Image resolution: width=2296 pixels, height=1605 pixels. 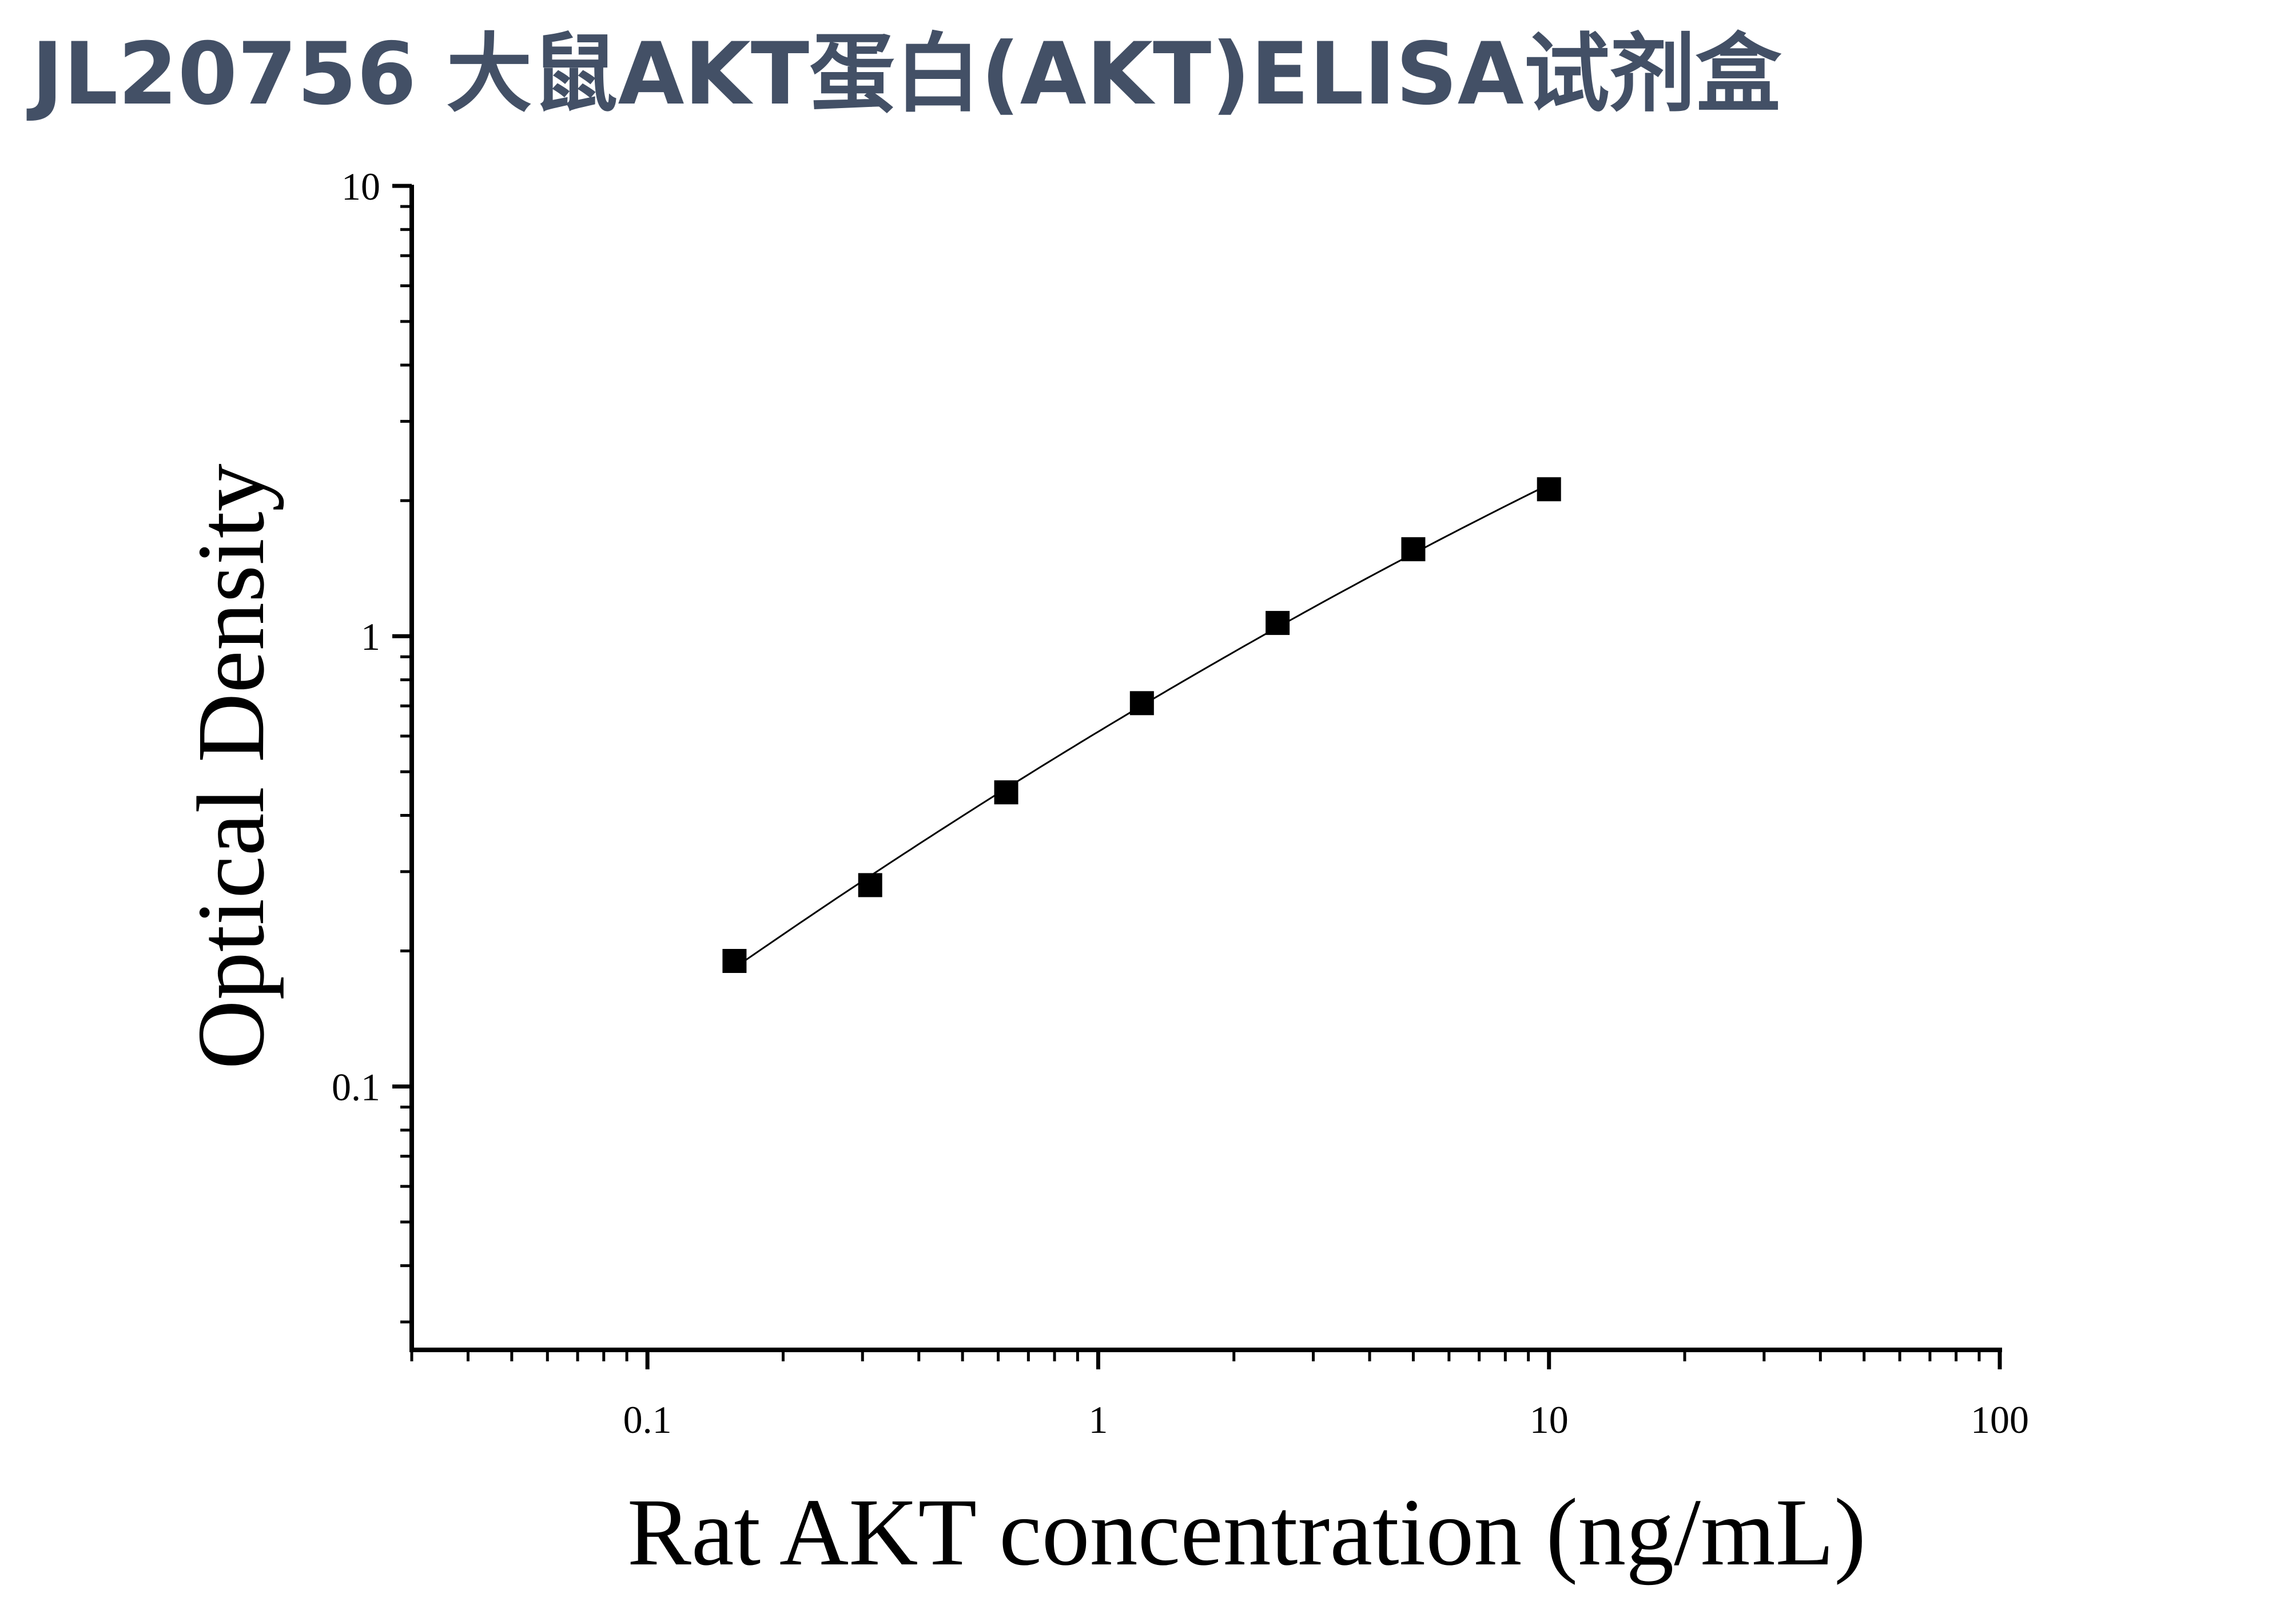 What do you see at coordinates (1246, 1532) in the screenshot?
I see `x-axis-label: Rat AKT concentration (ng/mL)` at bounding box center [1246, 1532].